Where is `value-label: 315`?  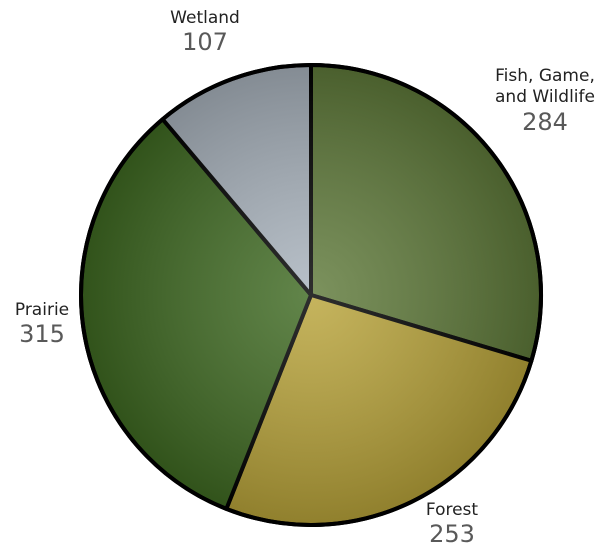
value-label: 315 is located at coordinates (42, 334).